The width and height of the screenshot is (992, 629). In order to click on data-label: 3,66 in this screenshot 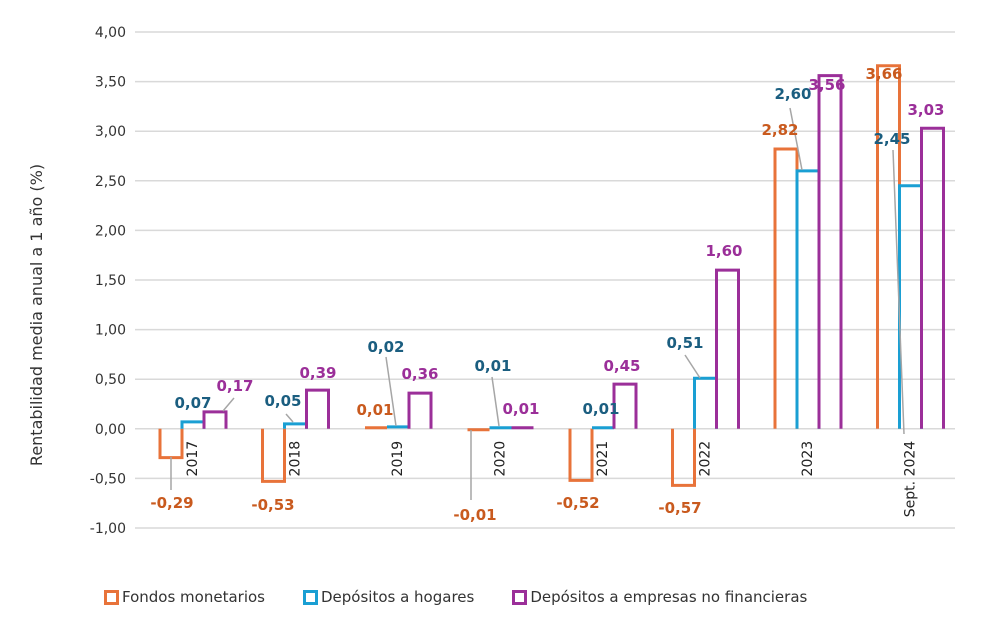, I will do `click(883, 74)`.